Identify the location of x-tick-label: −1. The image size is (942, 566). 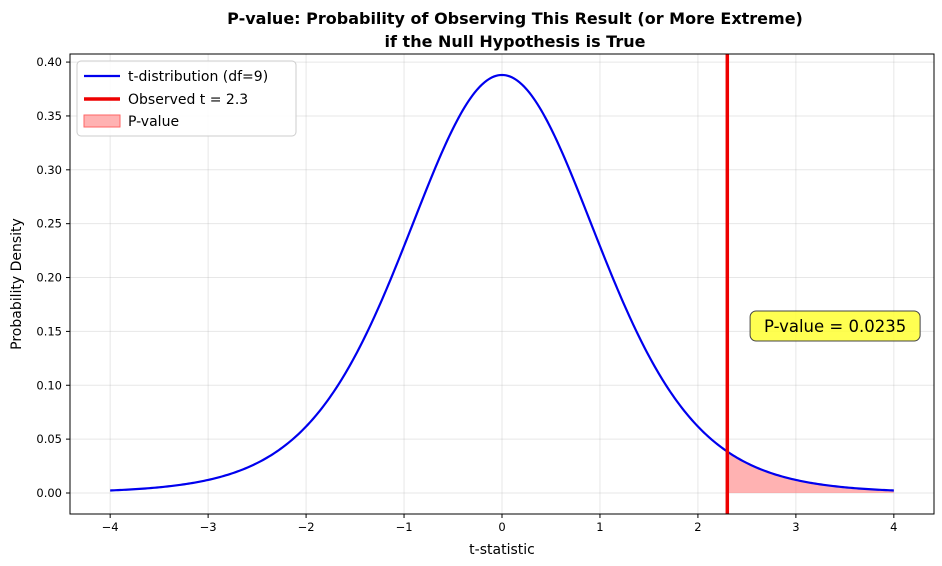
(404, 527).